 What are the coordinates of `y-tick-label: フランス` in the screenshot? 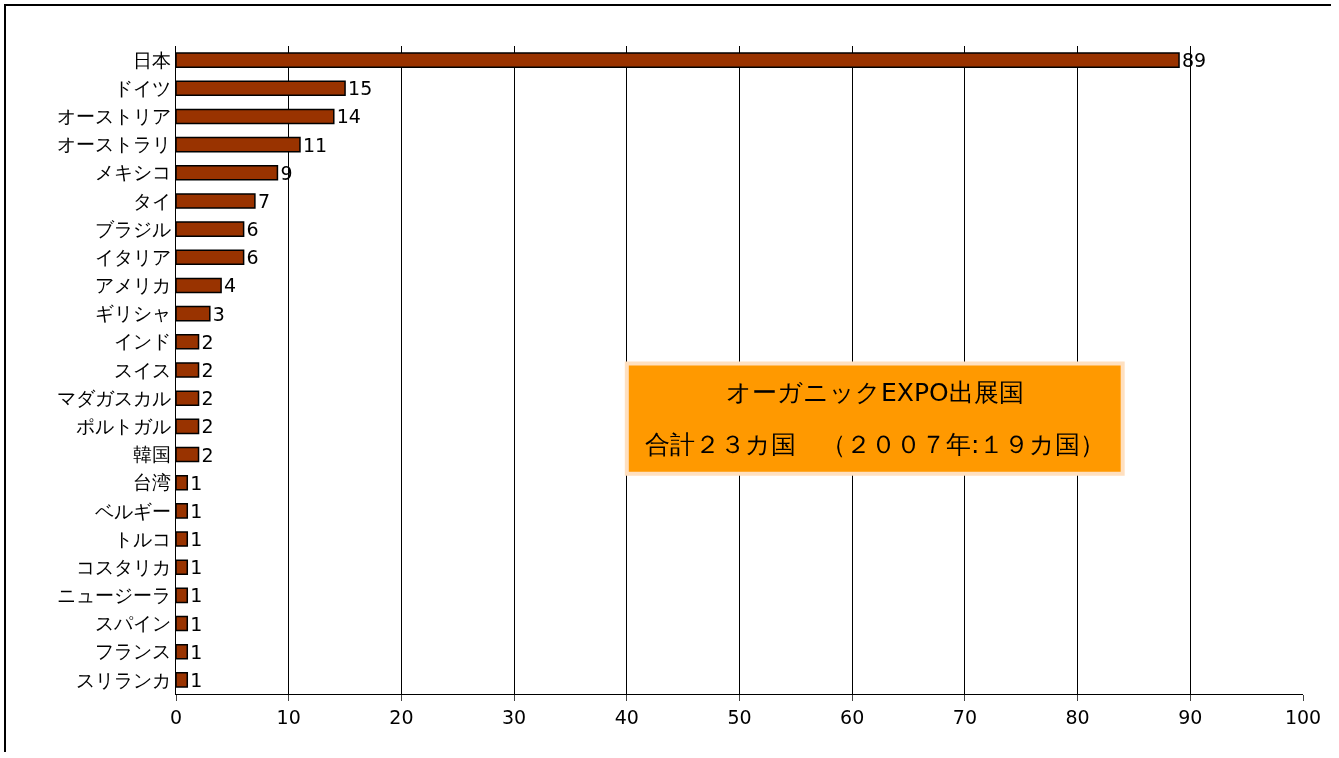 It's located at (133, 651).